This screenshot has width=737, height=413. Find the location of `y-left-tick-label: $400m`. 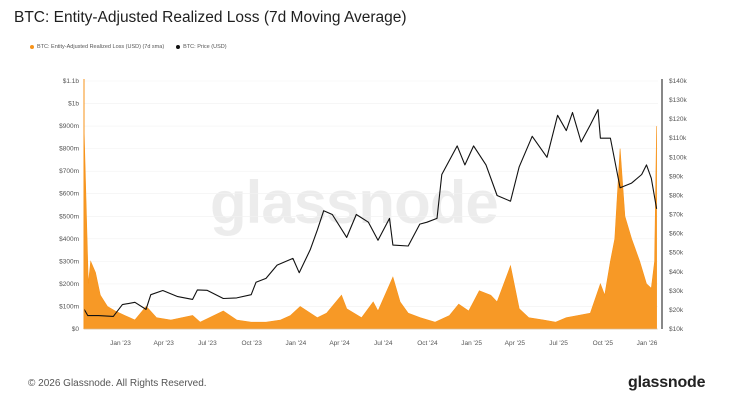

y-left-tick-label: $400m is located at coordinates (69, 239).